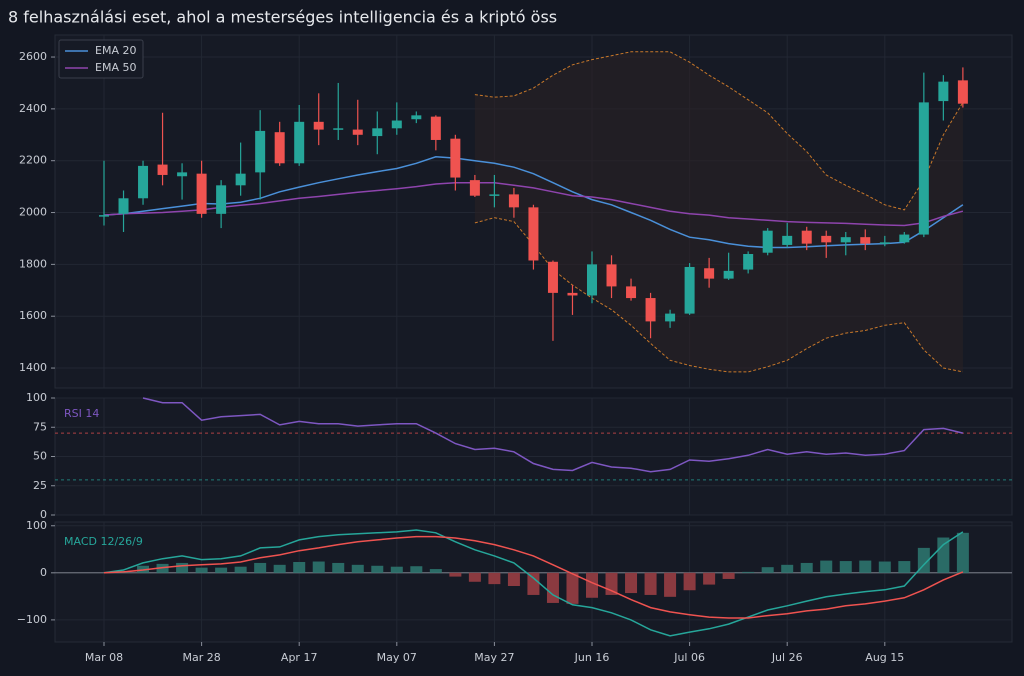 The height and width of the screenshot is (676, 1024). What do you see at coordinates (101, 59) in the screenshot?
I see `legend: EMA 20 EMA 50` at bounding box center [101, 59].